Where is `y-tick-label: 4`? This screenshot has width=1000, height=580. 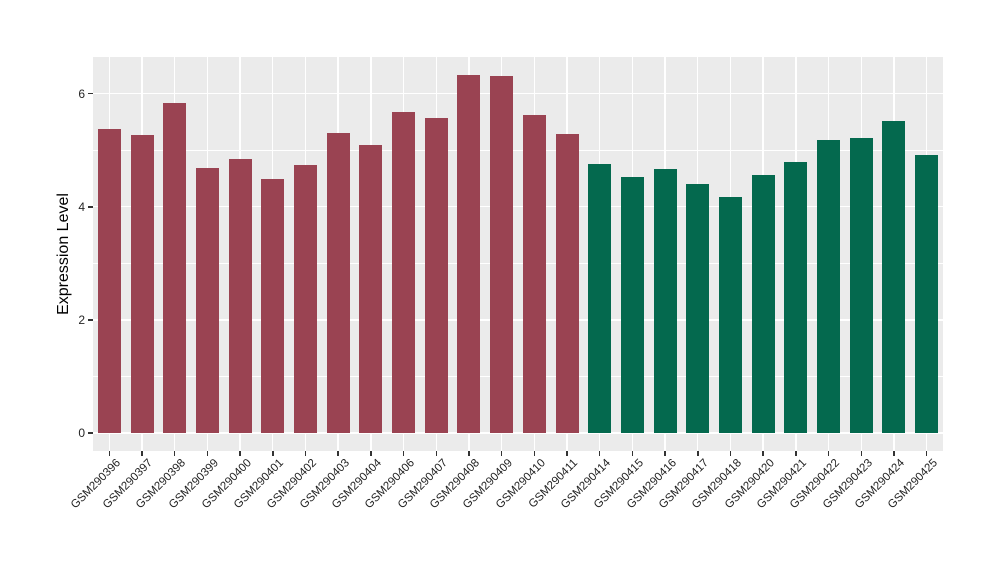
y-tick-label: 4 is located at coordinates (81, 206).